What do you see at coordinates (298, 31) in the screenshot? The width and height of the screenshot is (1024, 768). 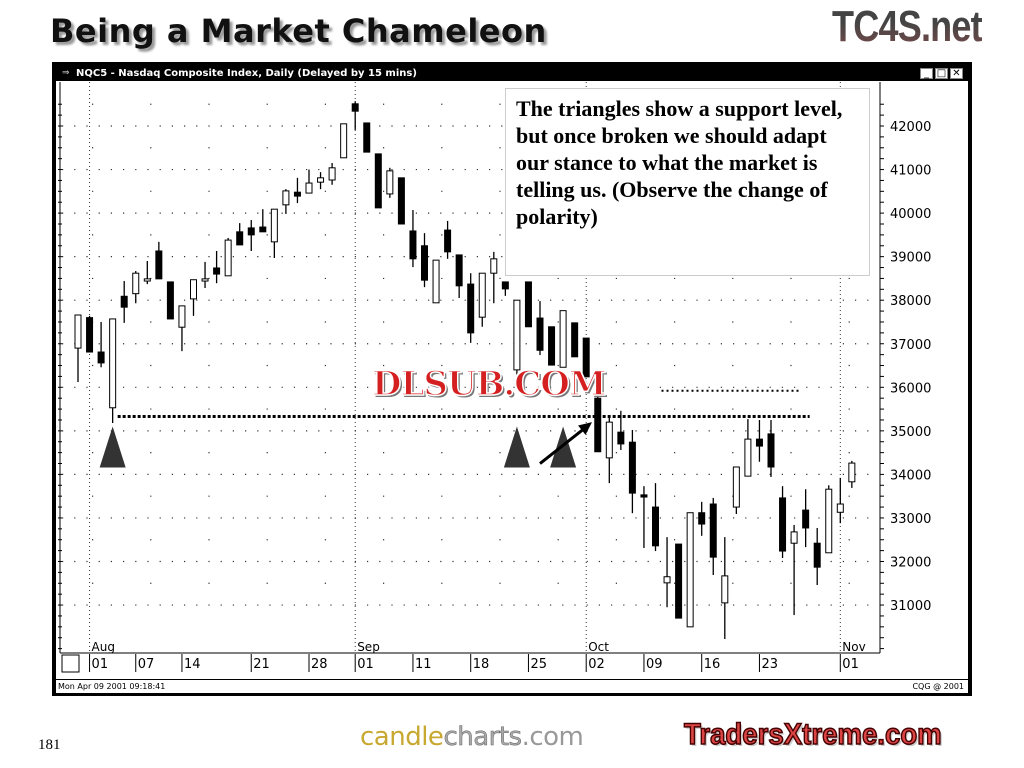 I see `slide-title: Being a Market Chameleon` at bounding box center [298, 31].